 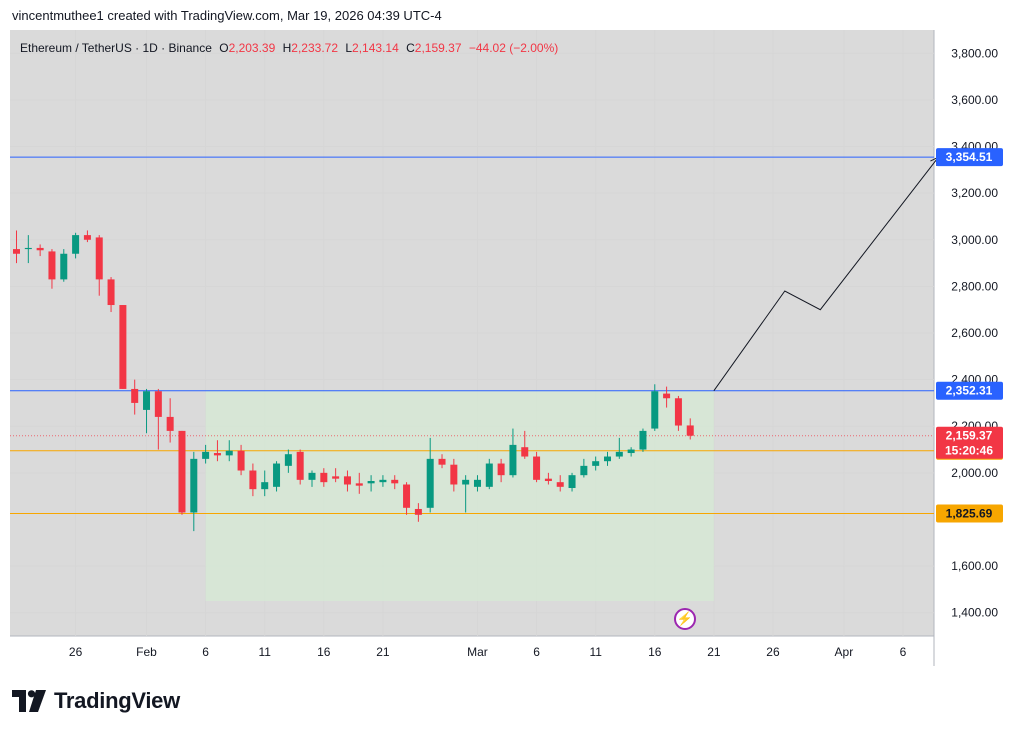 What do you see at coordinates (974, 100) in the screenshot?
I see `y-tick-label: 3,600.00` at bounding box center [974, 100].